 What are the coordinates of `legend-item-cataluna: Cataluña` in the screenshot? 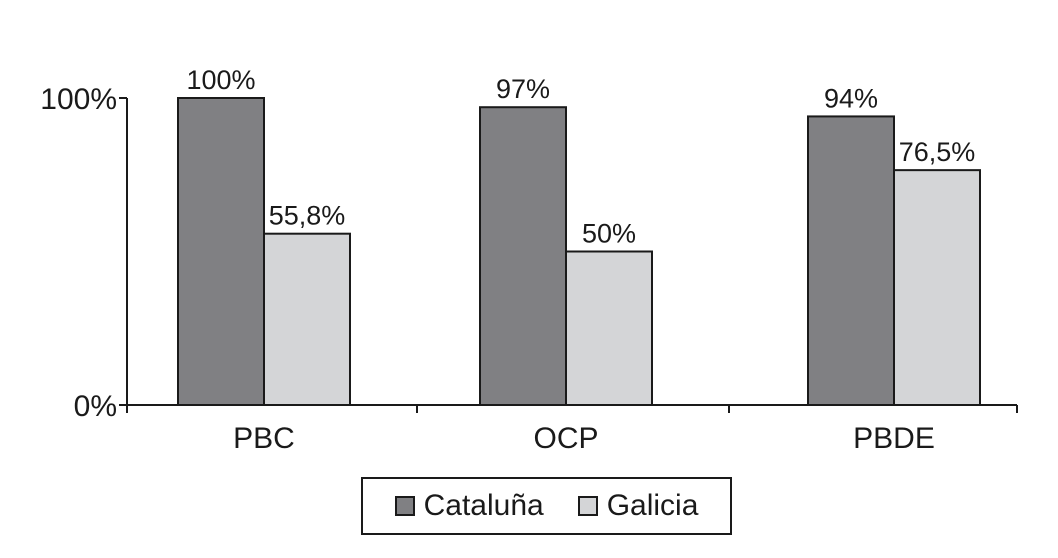 It's located at (469, 506).